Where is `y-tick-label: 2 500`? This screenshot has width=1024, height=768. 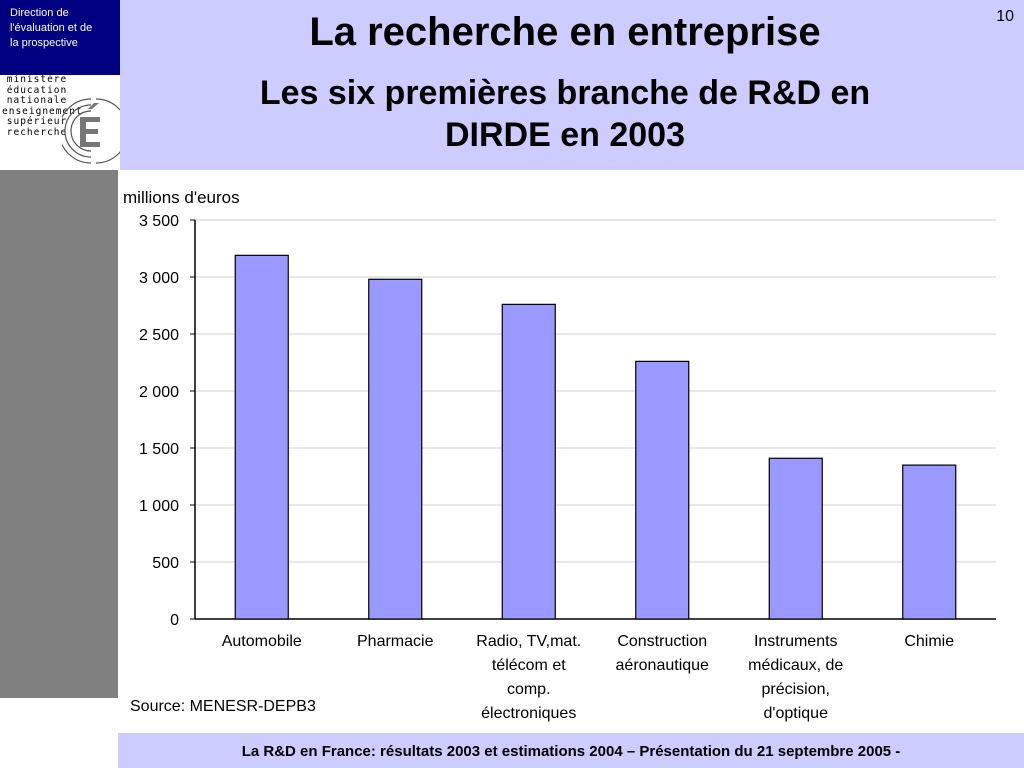 y-tick-label: 2 500 is located at coordinates (159, 335).